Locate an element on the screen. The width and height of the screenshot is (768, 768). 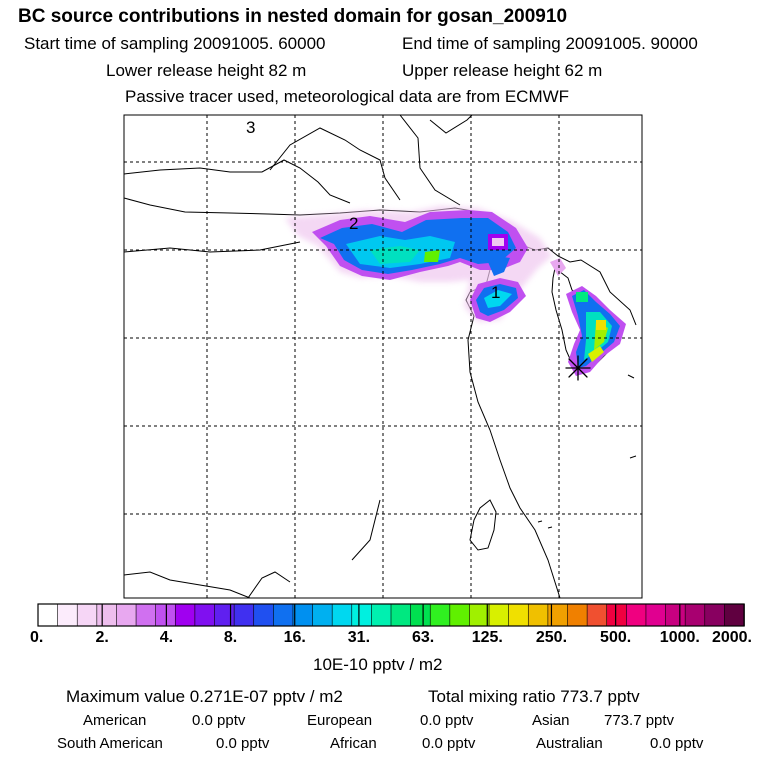
south-american-value: 0.0 pptv is located at coordinates (243, 743).